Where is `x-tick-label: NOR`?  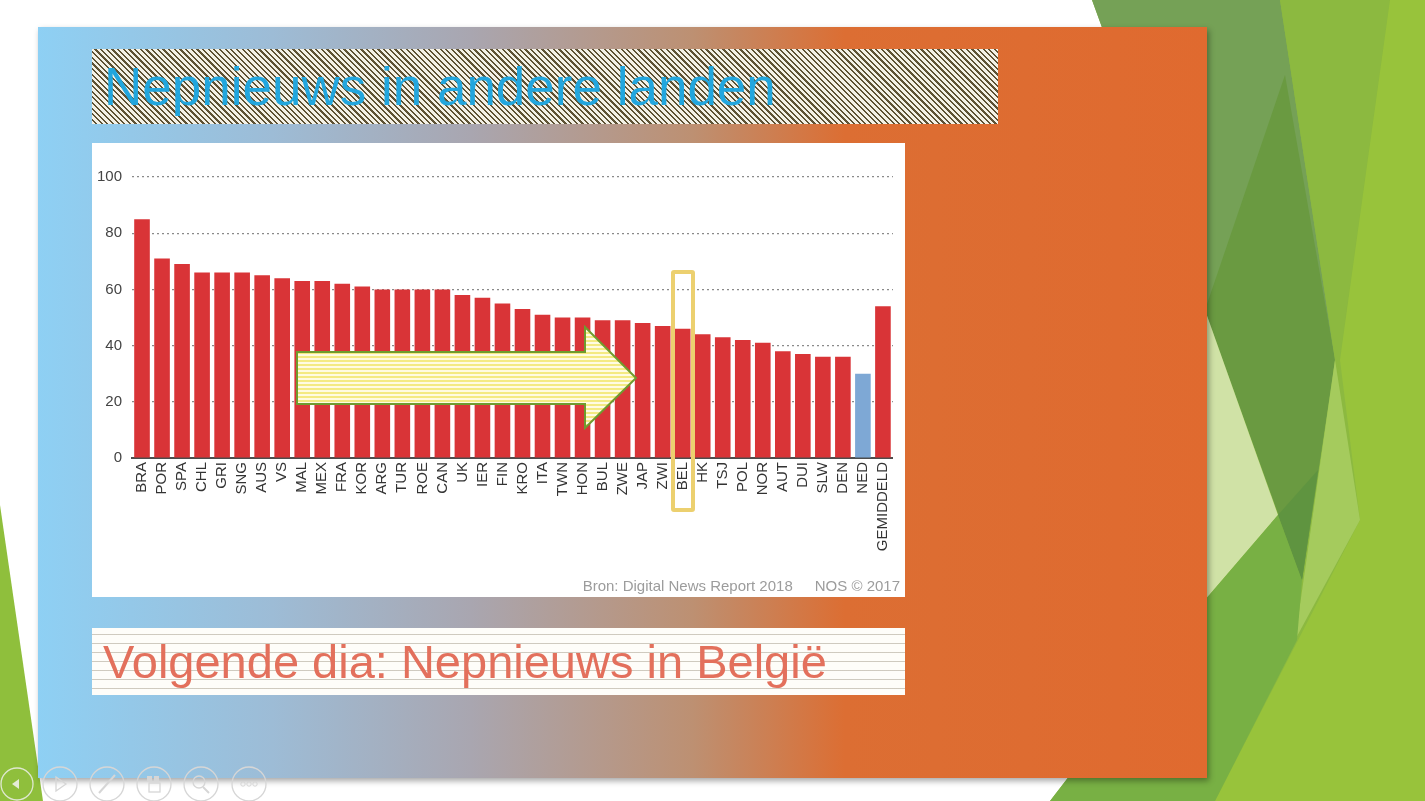 x-tick-label: NOR is located at coordinates (761, 478).